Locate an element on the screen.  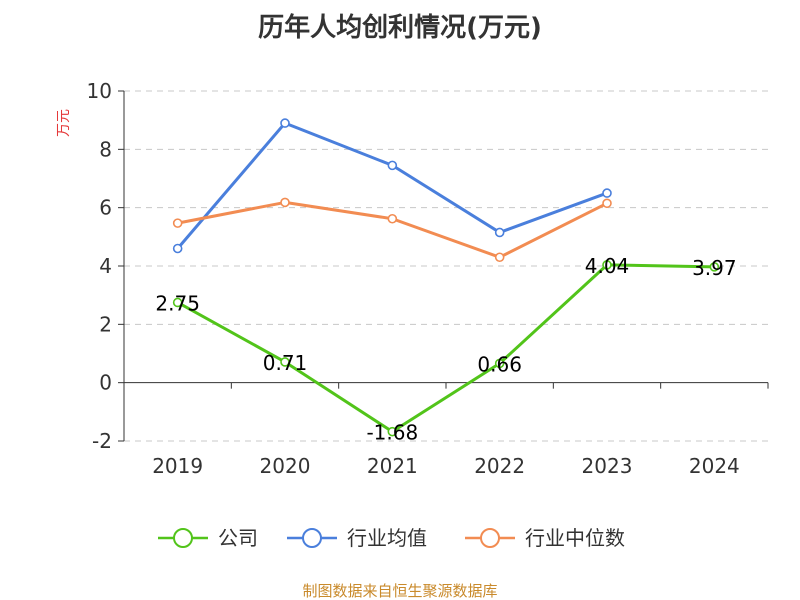
x-tick-label: 2024 is located at coordinates (714, 466).